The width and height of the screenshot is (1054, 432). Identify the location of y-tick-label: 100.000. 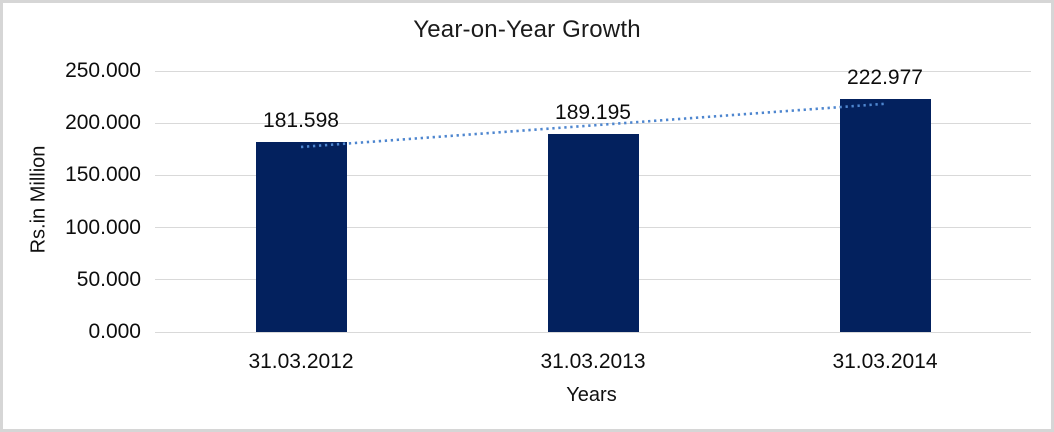
(103, 227).